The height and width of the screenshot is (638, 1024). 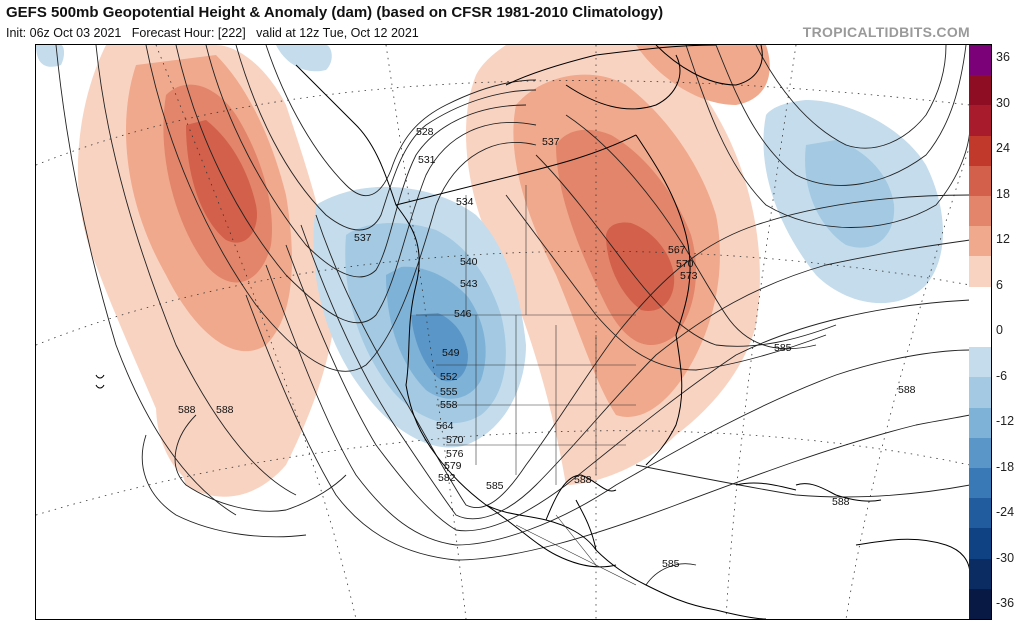 I want to click on contour-label: 576, so click(x=455, y=454).